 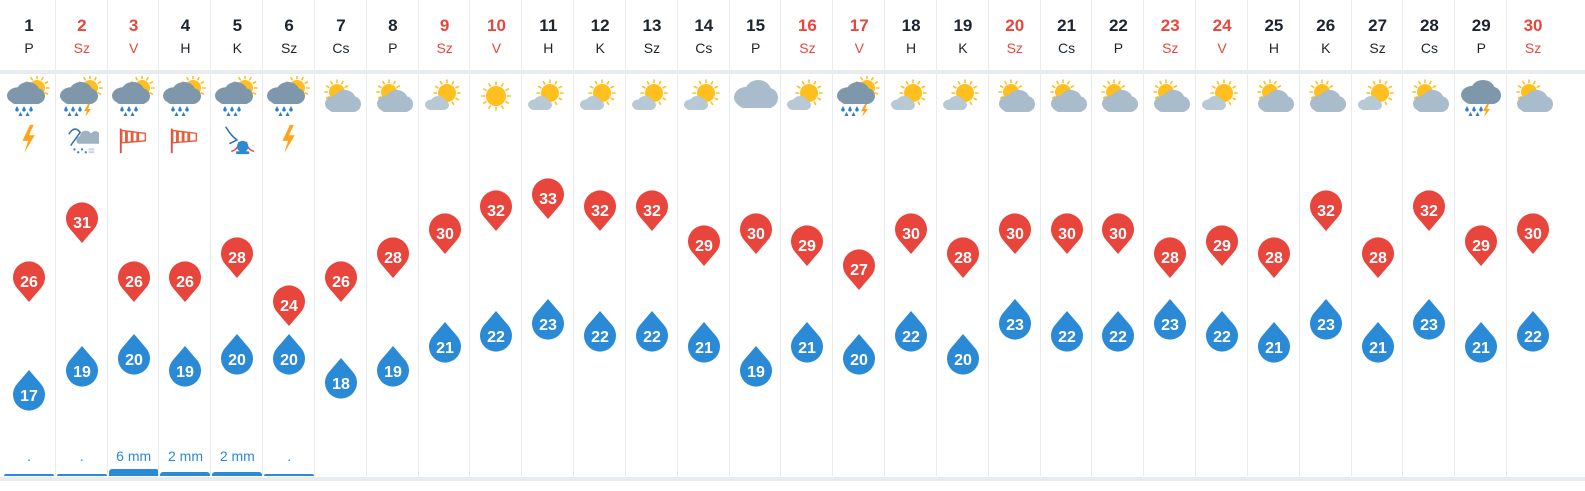 What do you see at coordinates (341, 384) in the screenshot?
I see `min-temp-value: 18` at bounding box center [341, 384].